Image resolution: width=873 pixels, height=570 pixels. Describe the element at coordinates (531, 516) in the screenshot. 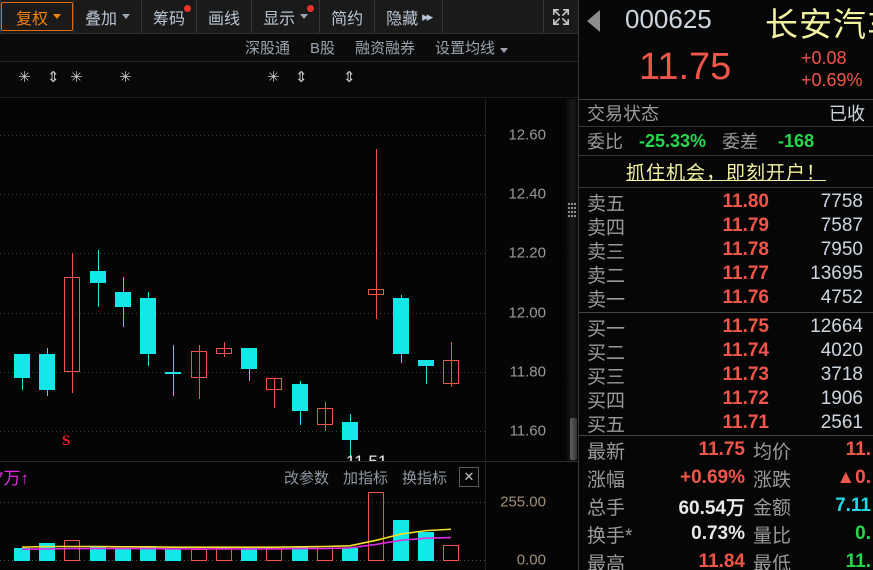

I see `indicator-axis: 255.00 0.00` at that location.